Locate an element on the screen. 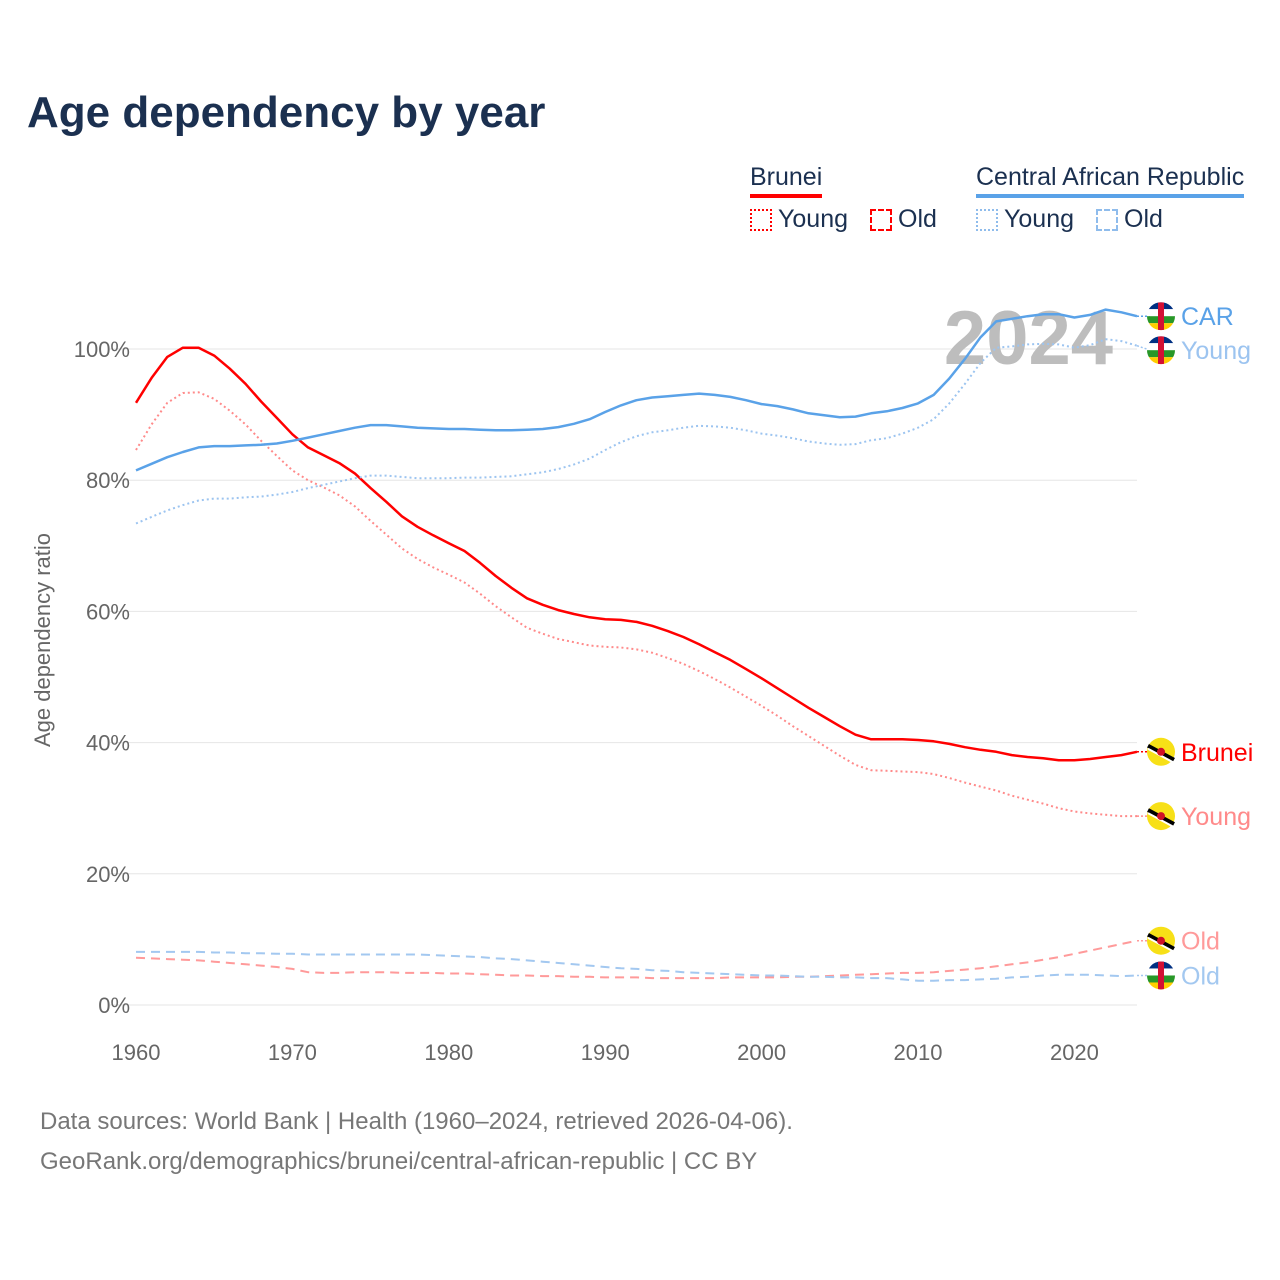 The height and width of the screenshot is (1280, 1280). legend-car-old: Old is located at coordinates (1129, 219).